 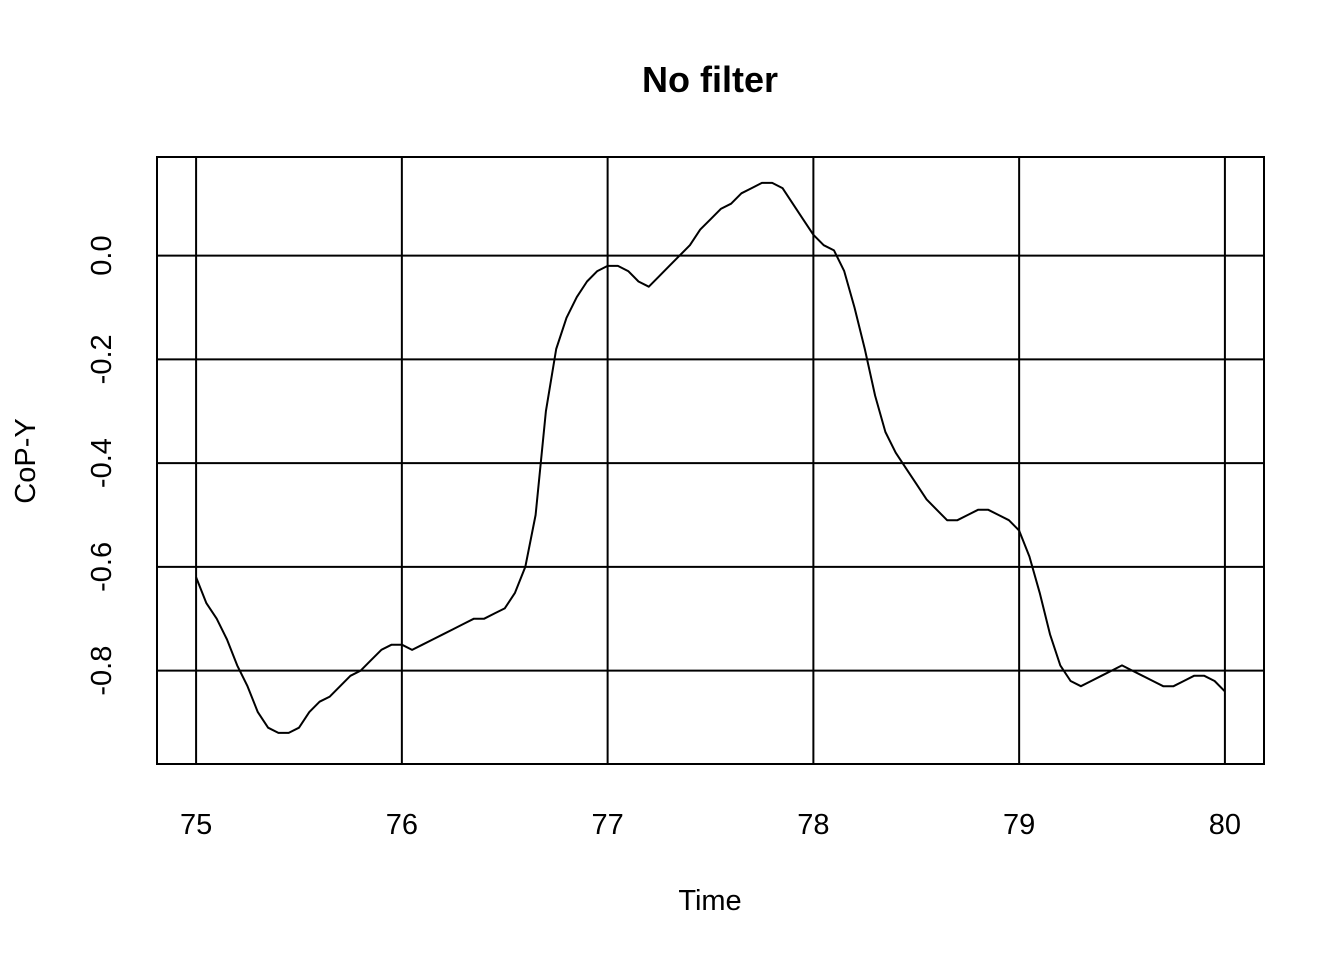 I want to click on x-tick-label: 78, so click(x=813, y=825).